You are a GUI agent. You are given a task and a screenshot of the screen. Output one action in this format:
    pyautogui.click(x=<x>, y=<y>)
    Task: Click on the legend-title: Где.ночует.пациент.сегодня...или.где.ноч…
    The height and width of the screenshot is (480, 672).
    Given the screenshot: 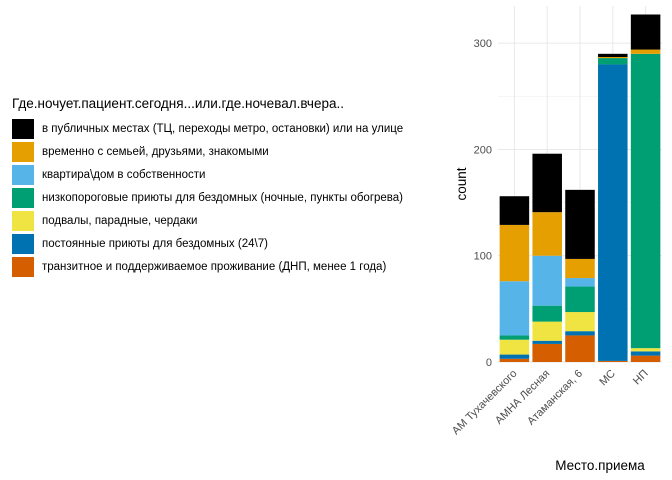 What is the action you would take?
    pyautogui.click(x=178, y=103)
    